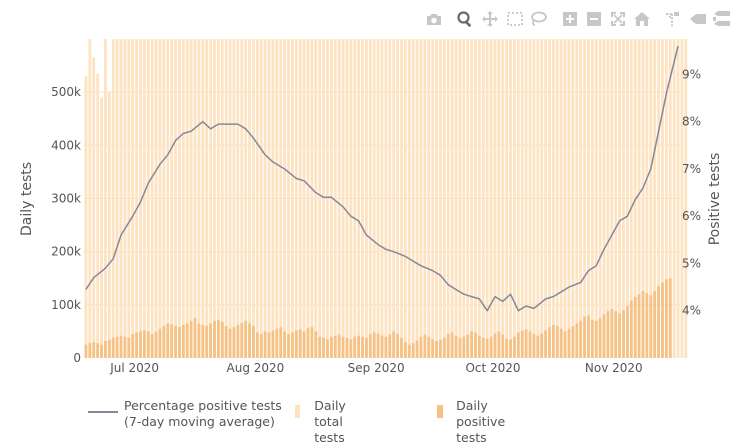 The height and width of the screenshot is (446, 741). I want to click on legend-item-positive: Daily positive tests, so click(474, 422).